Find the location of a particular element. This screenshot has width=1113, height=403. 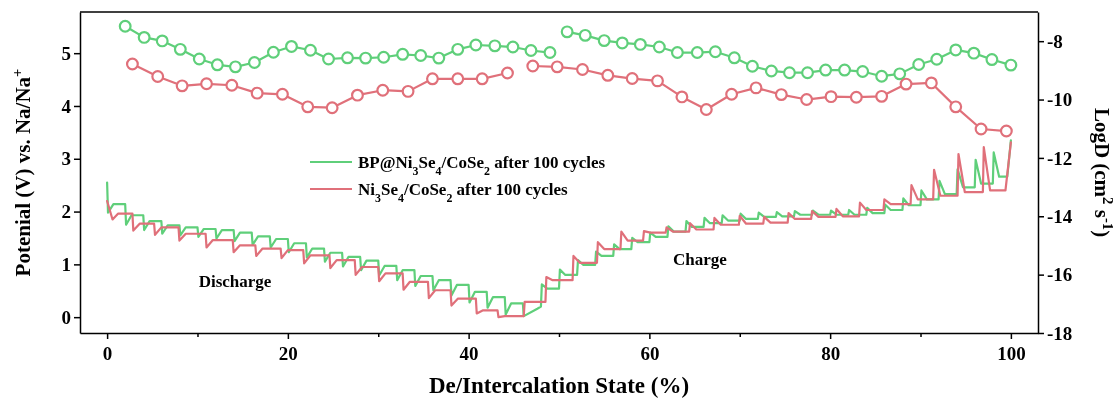

x-tick-label: 0 is located at coordinates (107, 354).